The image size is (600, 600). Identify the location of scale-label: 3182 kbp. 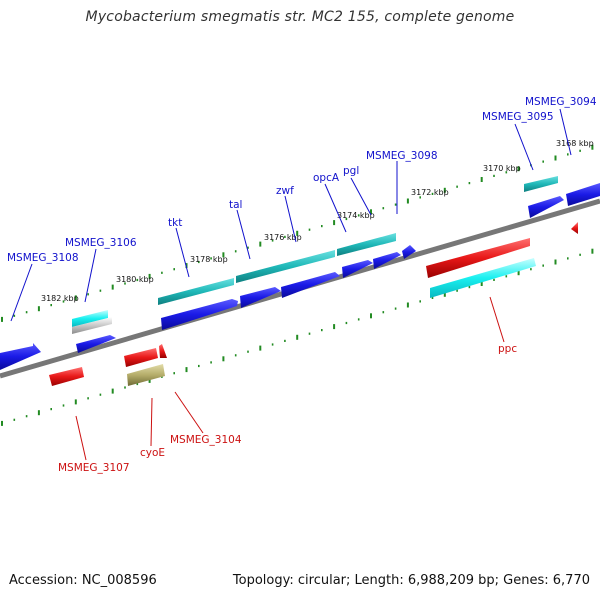
(60, 298).